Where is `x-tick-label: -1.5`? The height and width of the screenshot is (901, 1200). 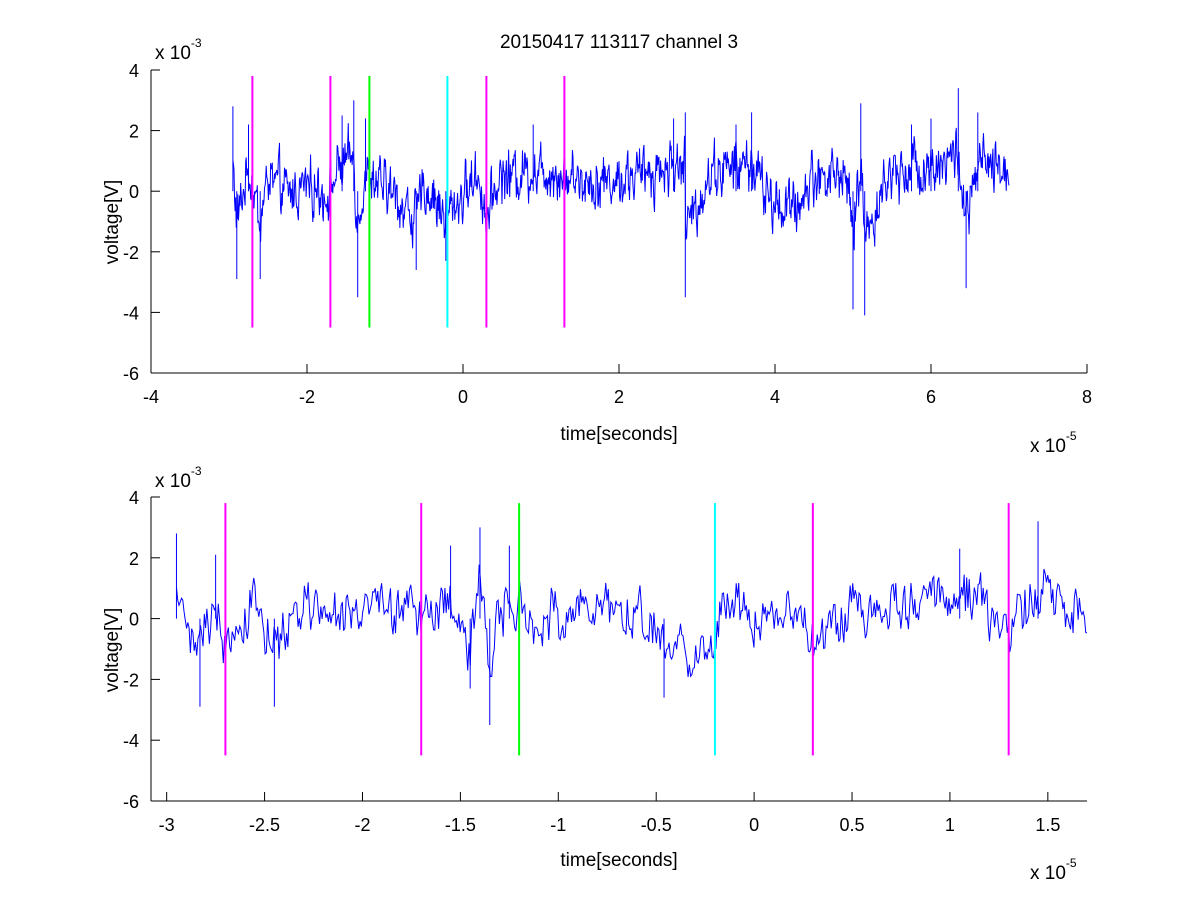 x-tick-label: -1.5 is located at coordinates (460, 825).